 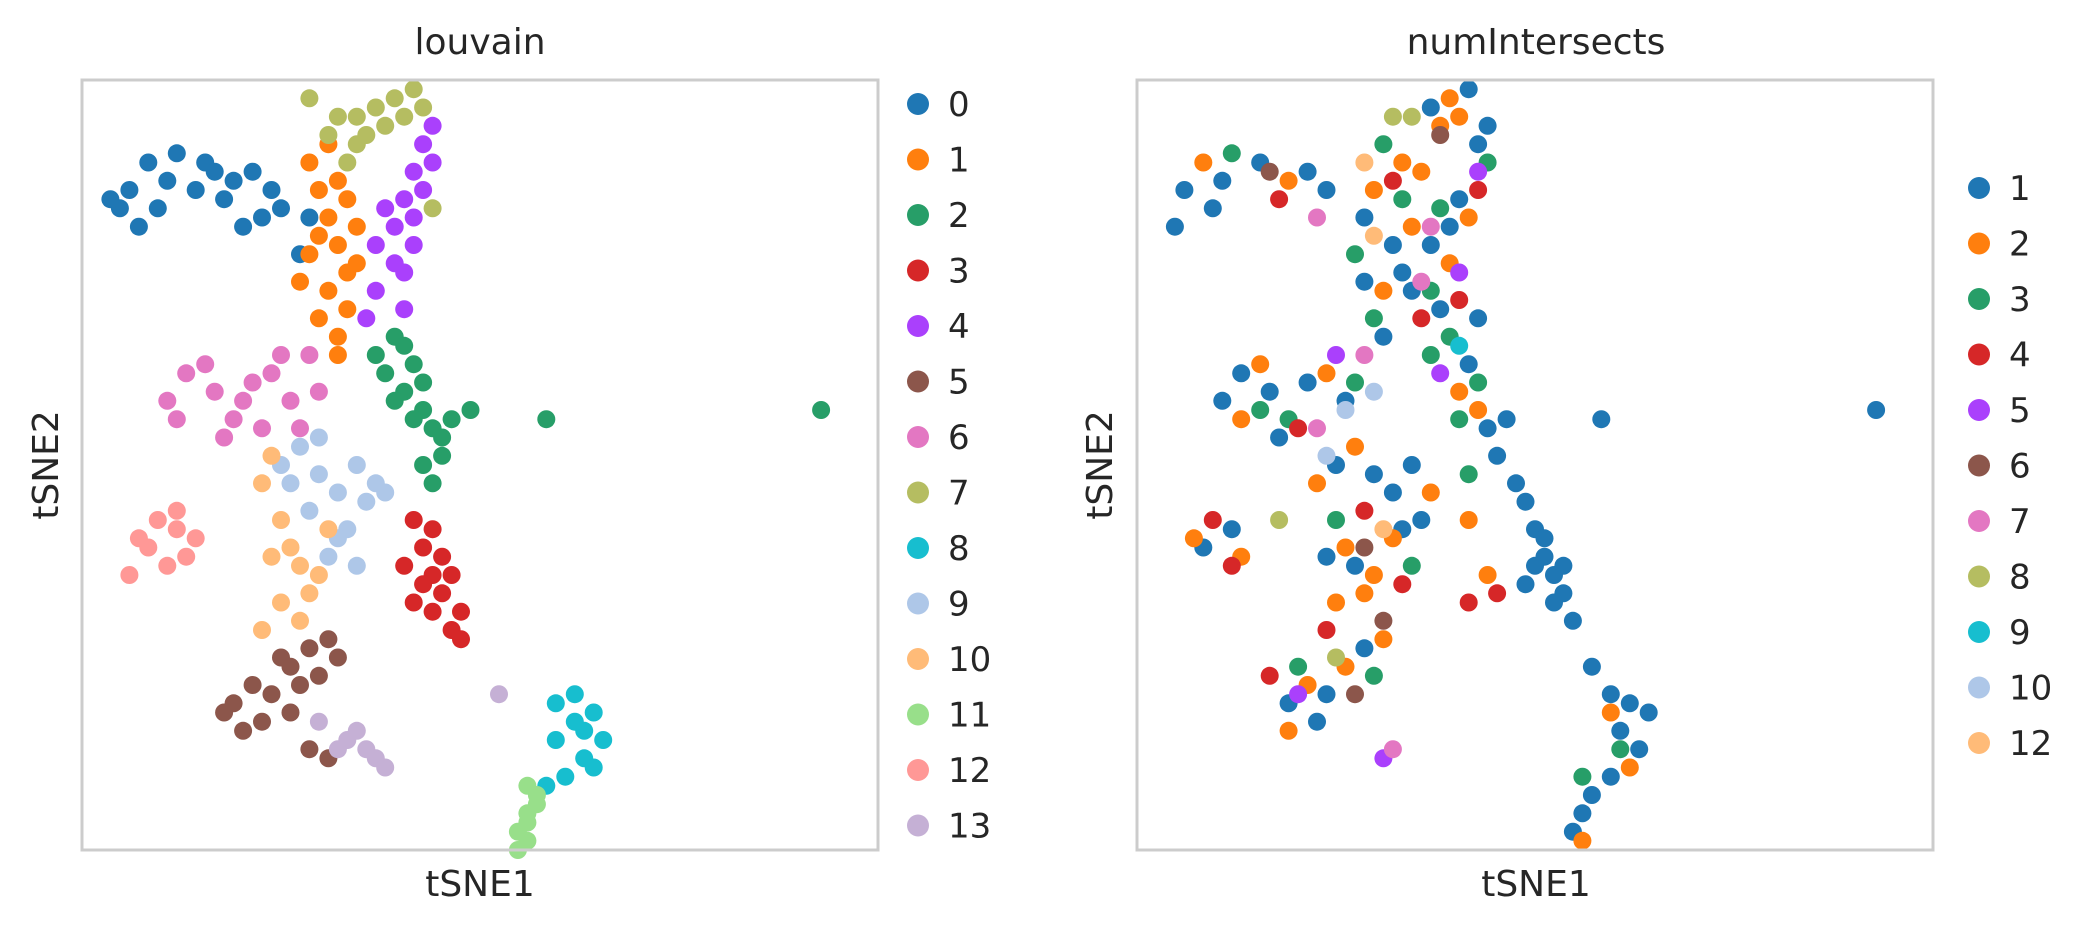 I want to click on louvain-legend-label-6: 6, so click(x=959, y=438).